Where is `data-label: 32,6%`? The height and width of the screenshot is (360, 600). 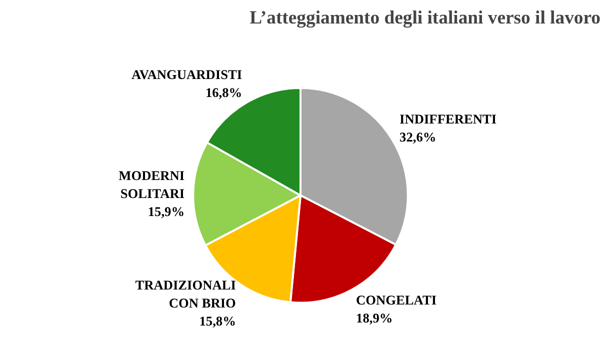 data-label: 32,6% is located at coordinates (418, 137).